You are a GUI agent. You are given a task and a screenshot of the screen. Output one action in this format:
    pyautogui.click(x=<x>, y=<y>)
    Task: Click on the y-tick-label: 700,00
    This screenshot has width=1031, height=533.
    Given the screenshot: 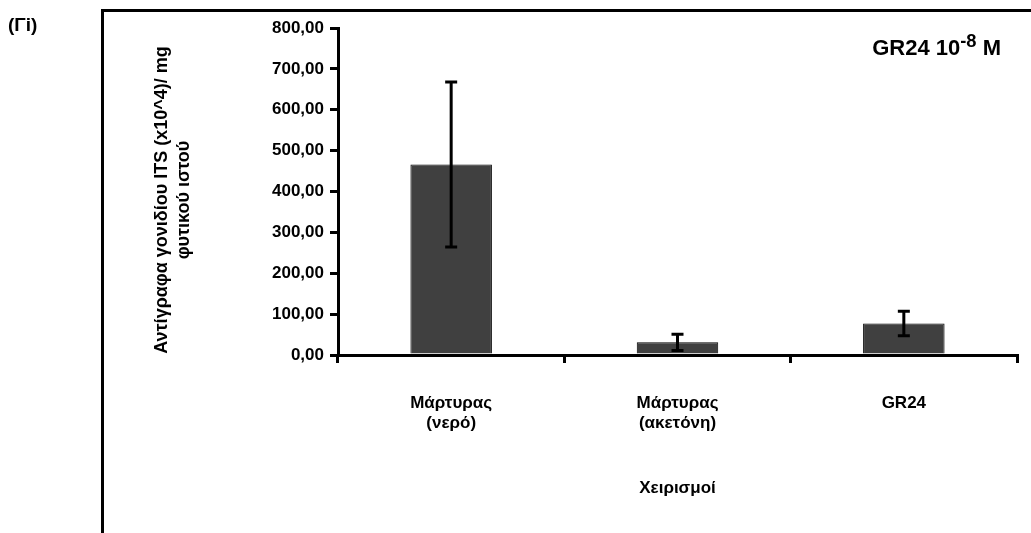 What is the action you would take?
    pyautogui.click(x=298, y=68)
    